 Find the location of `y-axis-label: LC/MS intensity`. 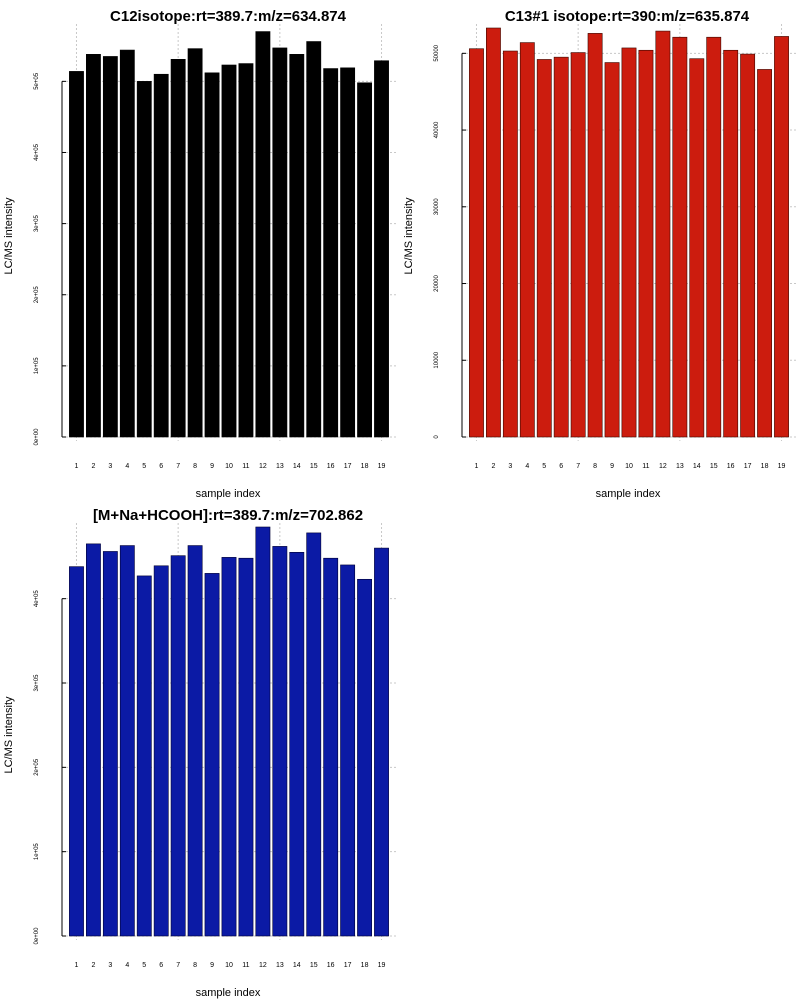

y-axis-label: LC/MS intensity is located at coordinates (409, 236).